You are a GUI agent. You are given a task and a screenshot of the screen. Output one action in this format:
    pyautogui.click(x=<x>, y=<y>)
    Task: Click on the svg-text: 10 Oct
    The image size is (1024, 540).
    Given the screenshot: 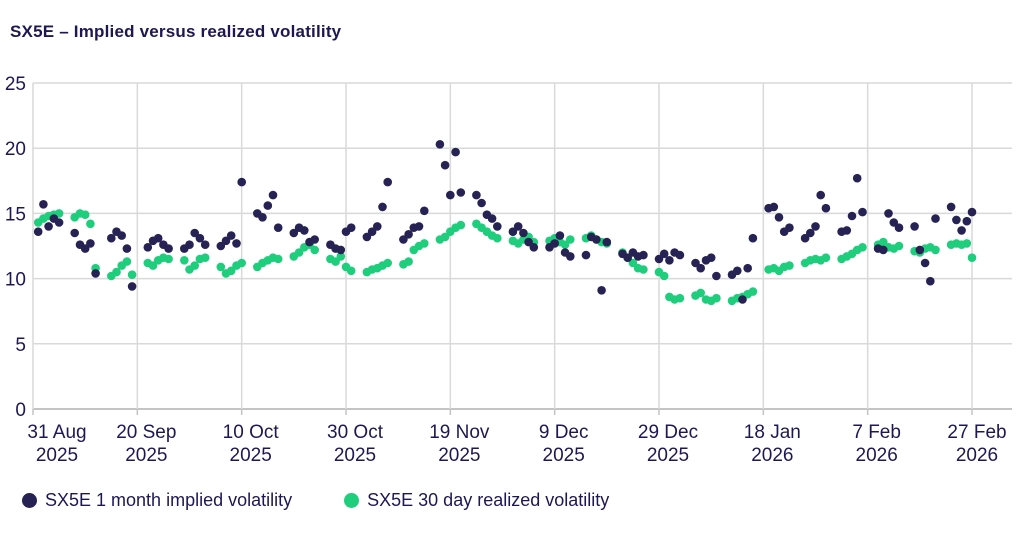 What is the action you would take?
    pyautogui.click(x=251, y=432)
    